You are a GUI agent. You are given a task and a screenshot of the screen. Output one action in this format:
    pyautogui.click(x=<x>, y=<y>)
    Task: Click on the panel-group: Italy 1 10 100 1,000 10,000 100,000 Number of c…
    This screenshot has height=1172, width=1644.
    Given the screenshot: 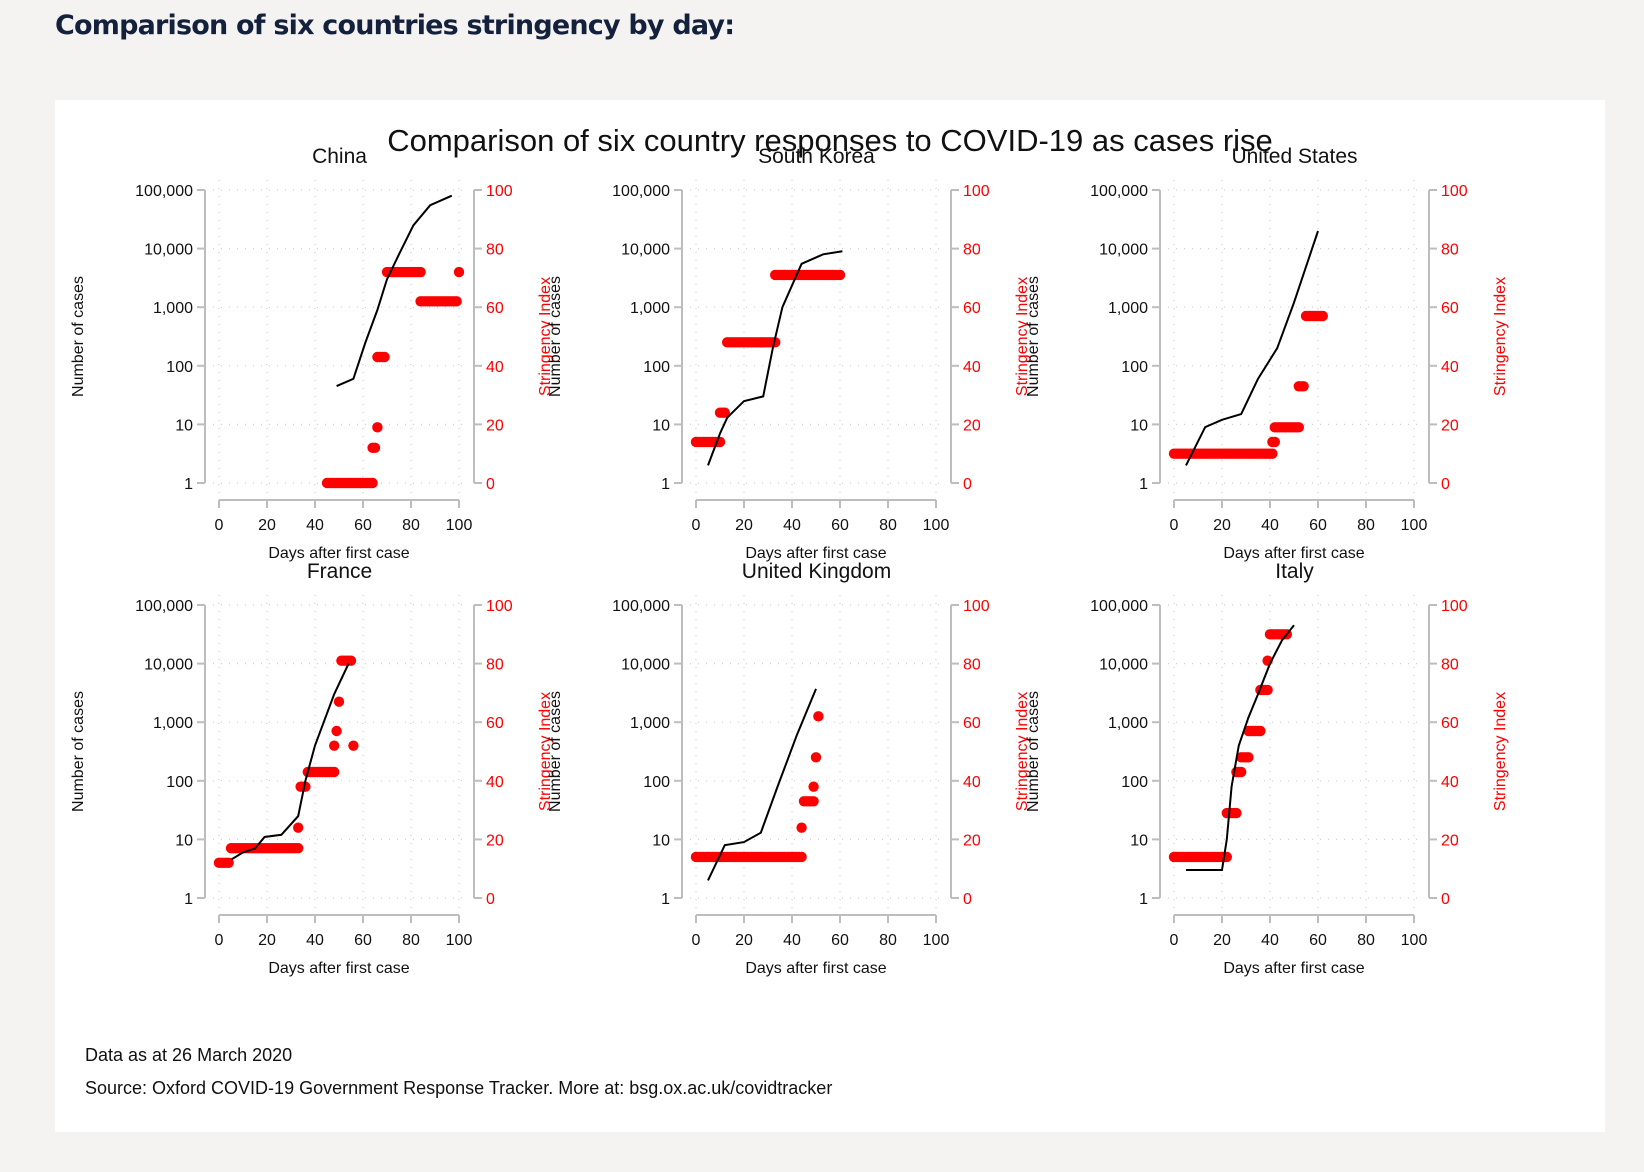 What is the action you would take?
    pyautogui.click(x=1267, y=768)
    